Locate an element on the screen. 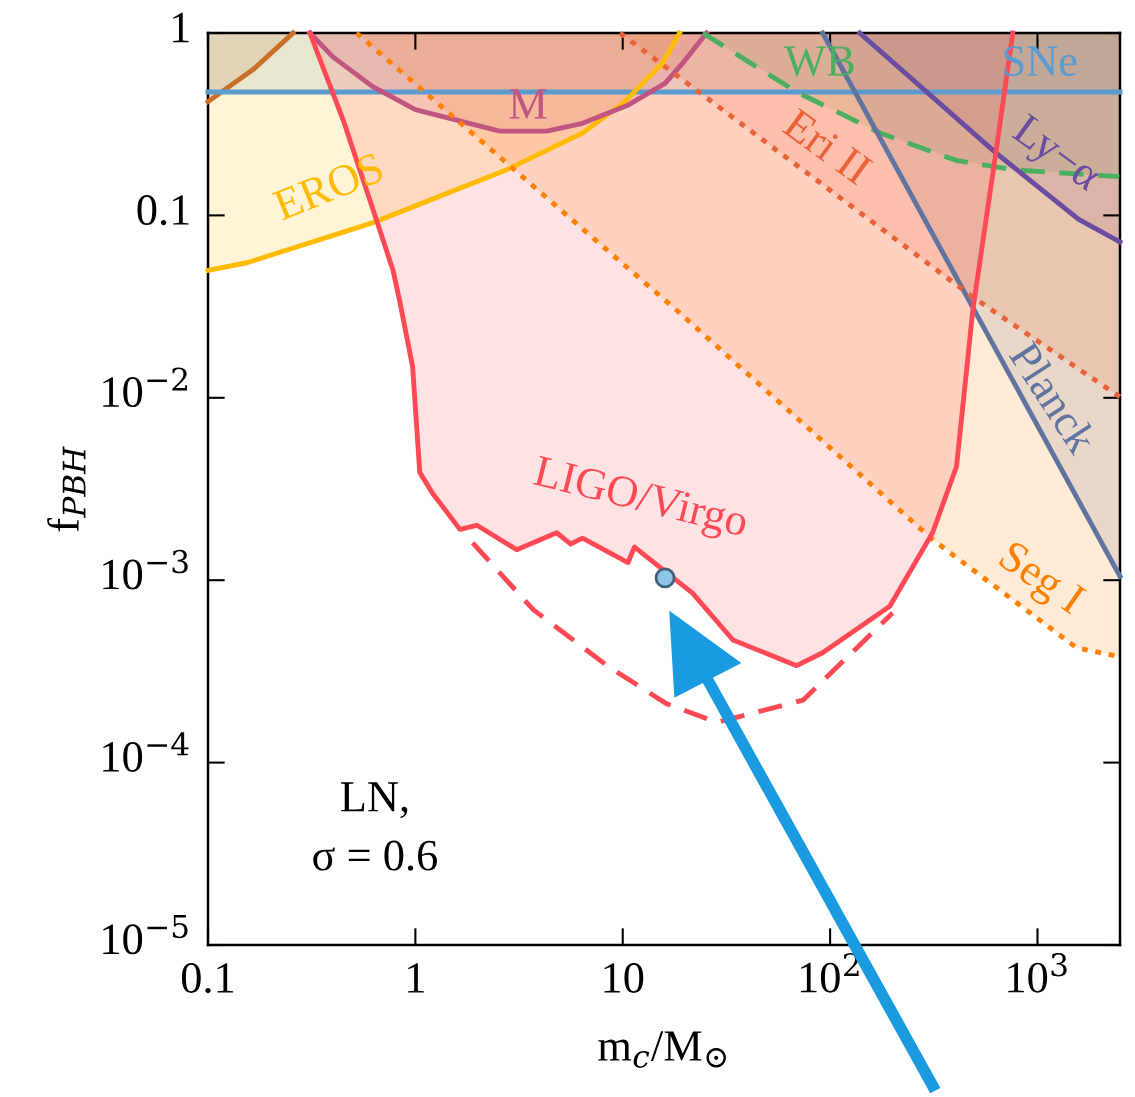  x-tick-label: 10$^{3}$ is located at coordinates (1037, 972).